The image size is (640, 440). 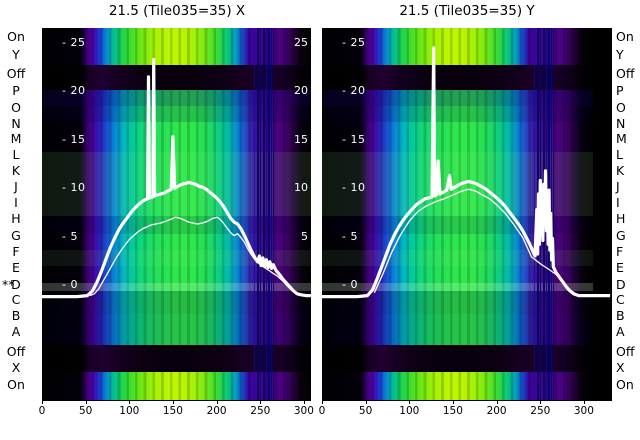 I want to click on row-label-b-17: B, so click(x=16, y=315).